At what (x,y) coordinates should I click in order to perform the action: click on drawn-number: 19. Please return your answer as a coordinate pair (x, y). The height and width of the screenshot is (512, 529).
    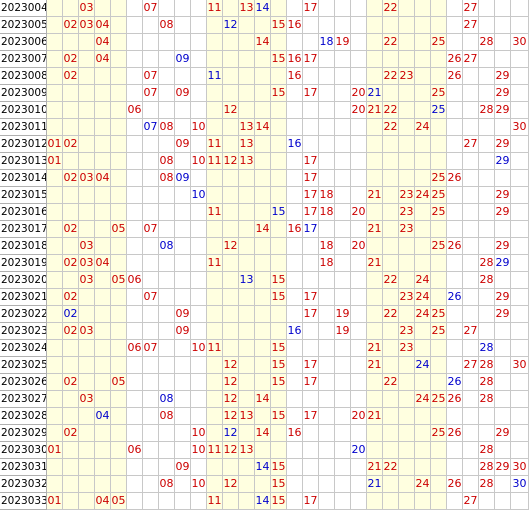
    Looking at the image, I should click on (342, 313).